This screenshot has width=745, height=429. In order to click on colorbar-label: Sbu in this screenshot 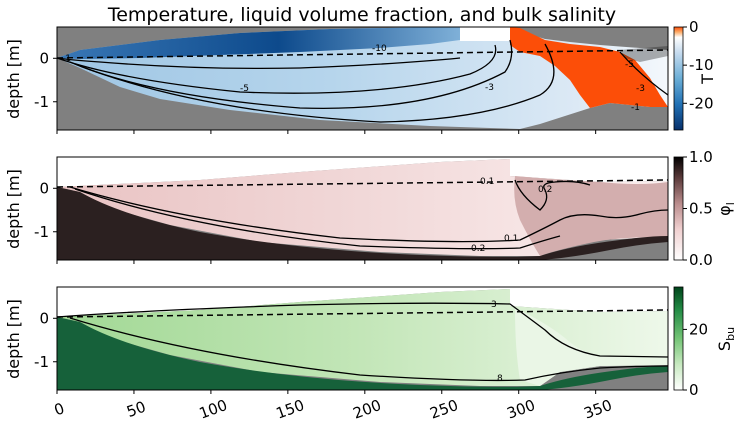, I will do `click(726, 339)`.